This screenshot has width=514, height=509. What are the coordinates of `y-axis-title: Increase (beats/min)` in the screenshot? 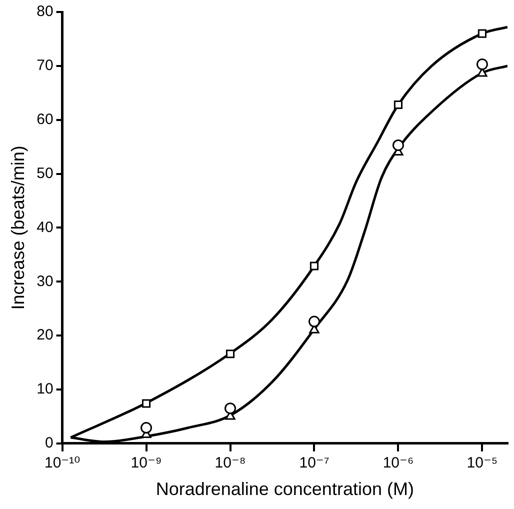 It's located at (18, 228).